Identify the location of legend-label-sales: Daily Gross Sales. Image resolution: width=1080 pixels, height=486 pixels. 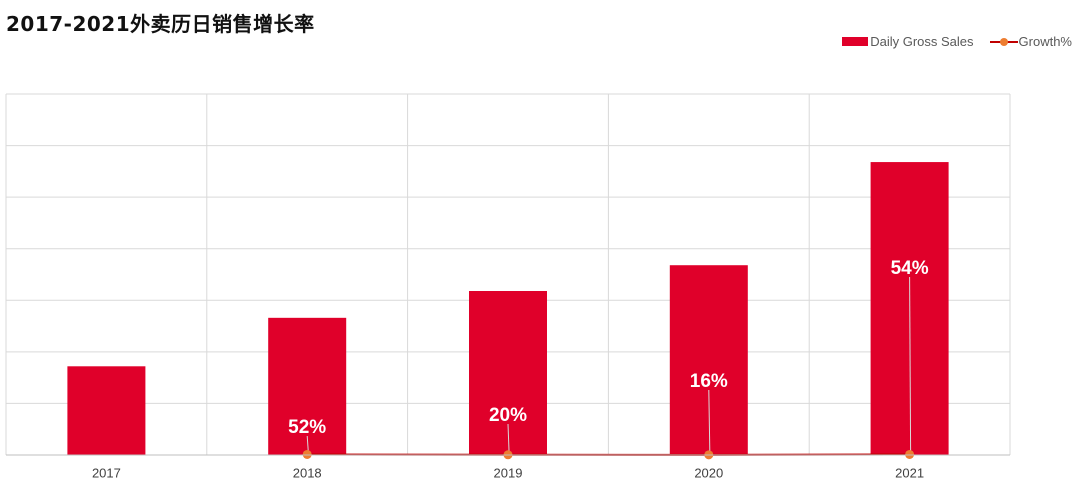
(922, 41).